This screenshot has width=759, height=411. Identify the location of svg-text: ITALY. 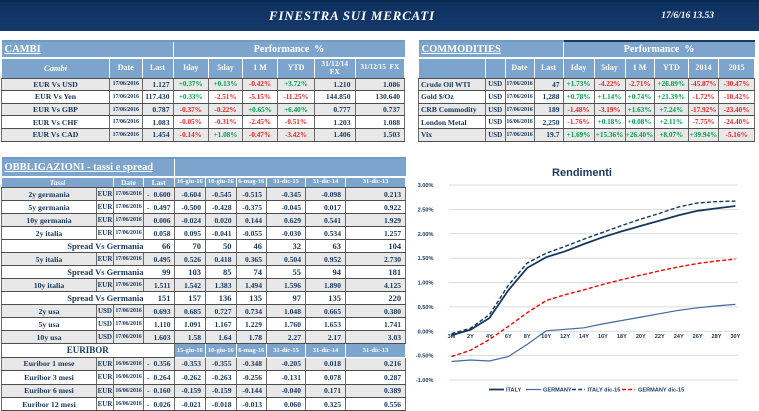
(513, 391).